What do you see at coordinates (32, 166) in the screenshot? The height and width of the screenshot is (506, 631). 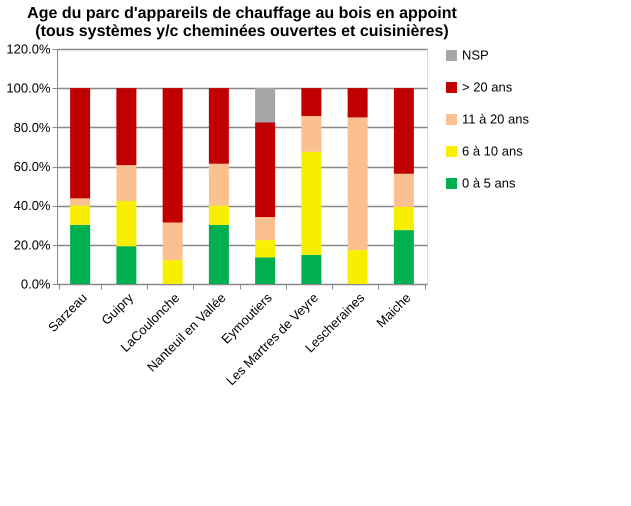 I see `y-tick-label: 60.0%` at bounding box center [32, 166].